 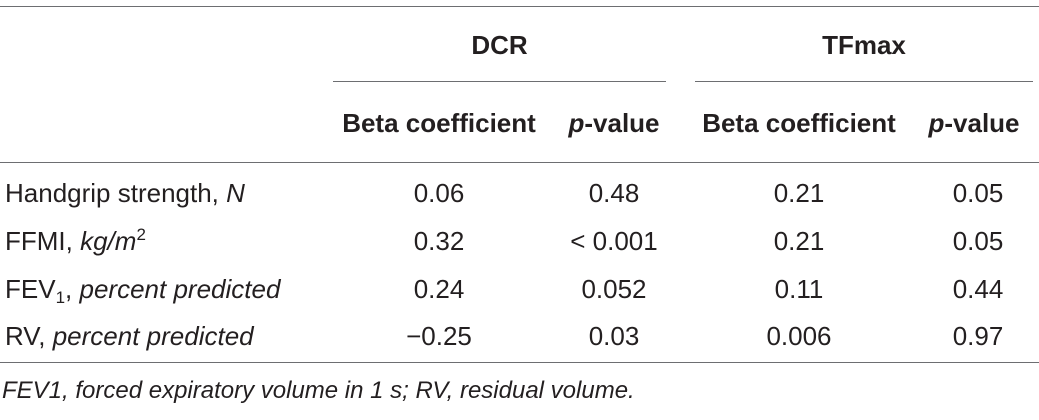 What do you see at coordinates (439, 123) in the screenshot?
I see `col-header-dcr-beta: Beta coefficient` at bounding box center [439, 123].